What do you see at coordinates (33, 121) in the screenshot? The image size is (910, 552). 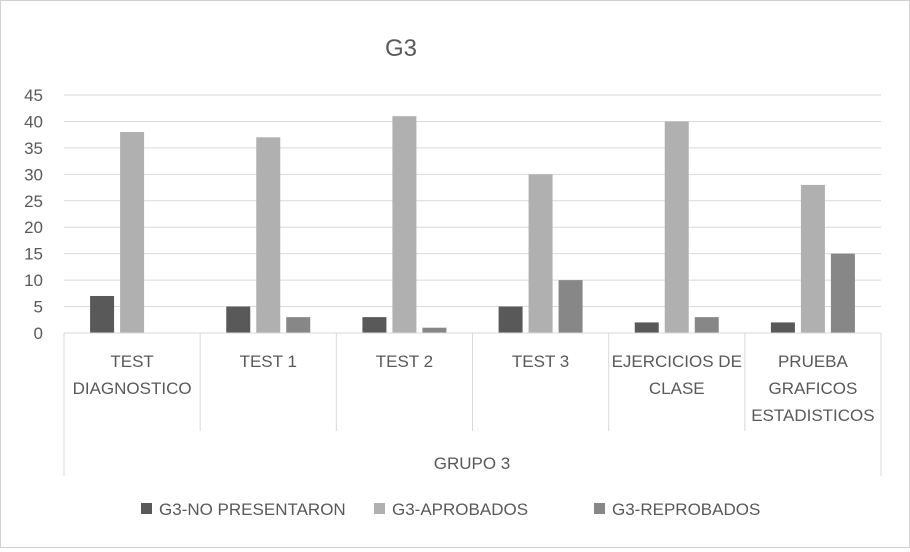 I see `y-tick-label: 40` at bounding box center [33, 121].